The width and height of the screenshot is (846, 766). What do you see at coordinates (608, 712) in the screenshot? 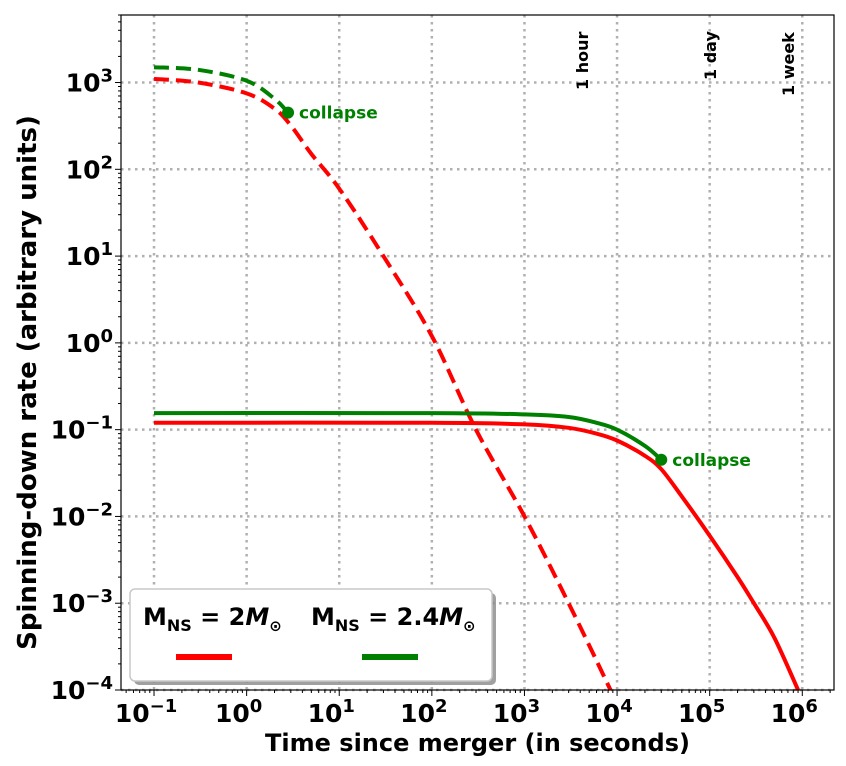
I see `x-tick-label: 104` at bounding box center [608, 712].